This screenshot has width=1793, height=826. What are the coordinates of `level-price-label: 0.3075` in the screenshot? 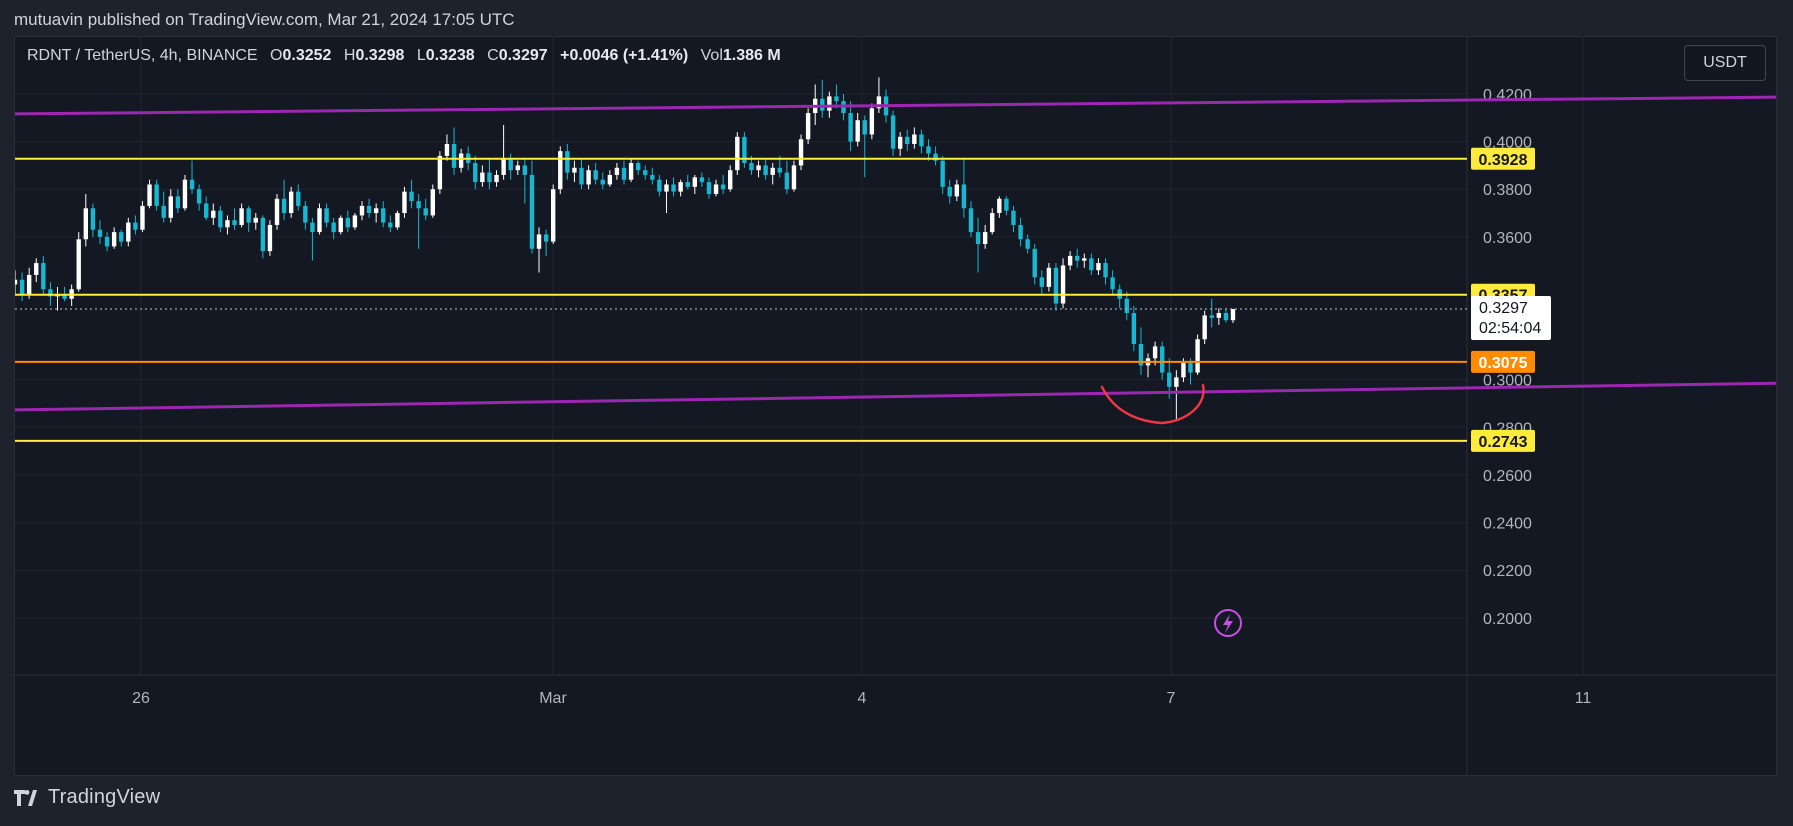 It's located at (1503, 363).